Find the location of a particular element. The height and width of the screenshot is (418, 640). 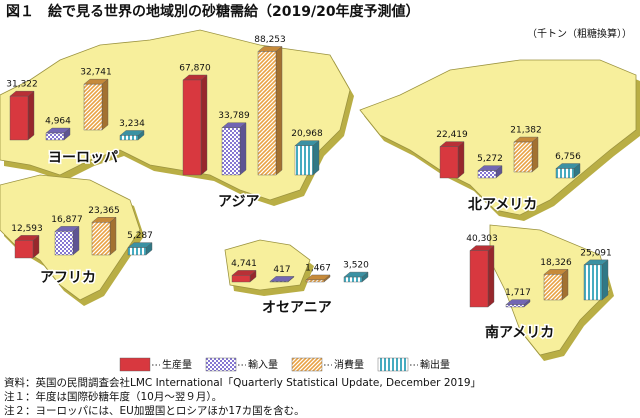

value-label: 40,303 is located at coordinates (482, 239).